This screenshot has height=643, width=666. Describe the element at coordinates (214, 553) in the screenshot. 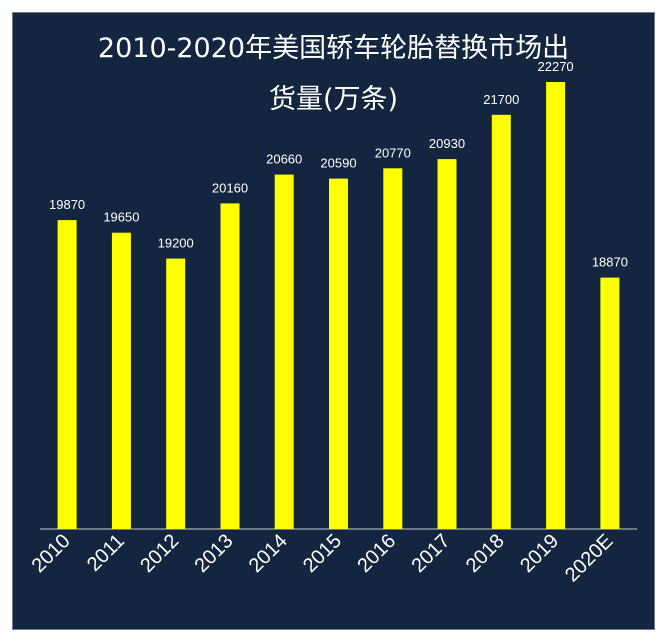

I see `x-tick-label-2013: 2013` at that location.